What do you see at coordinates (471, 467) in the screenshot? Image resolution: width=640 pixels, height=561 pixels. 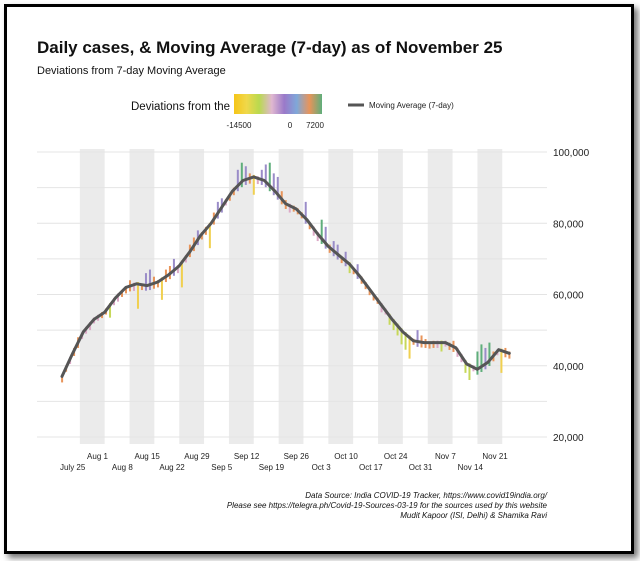 I see `x-tick-label-lower: Nov 14` at bounding box center [471, 467].